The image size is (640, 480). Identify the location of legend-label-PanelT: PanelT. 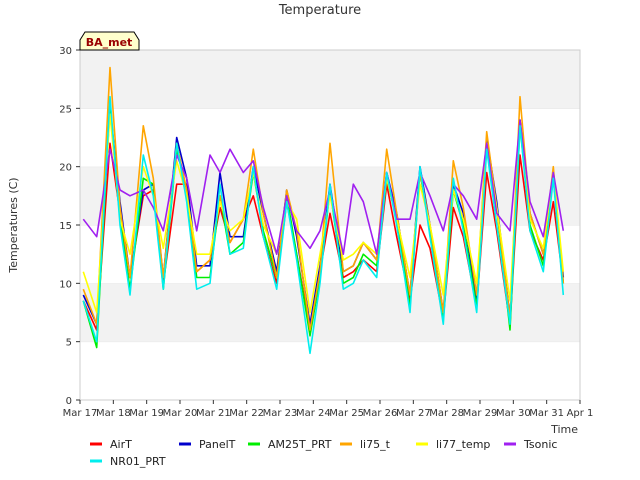
(217, 444).